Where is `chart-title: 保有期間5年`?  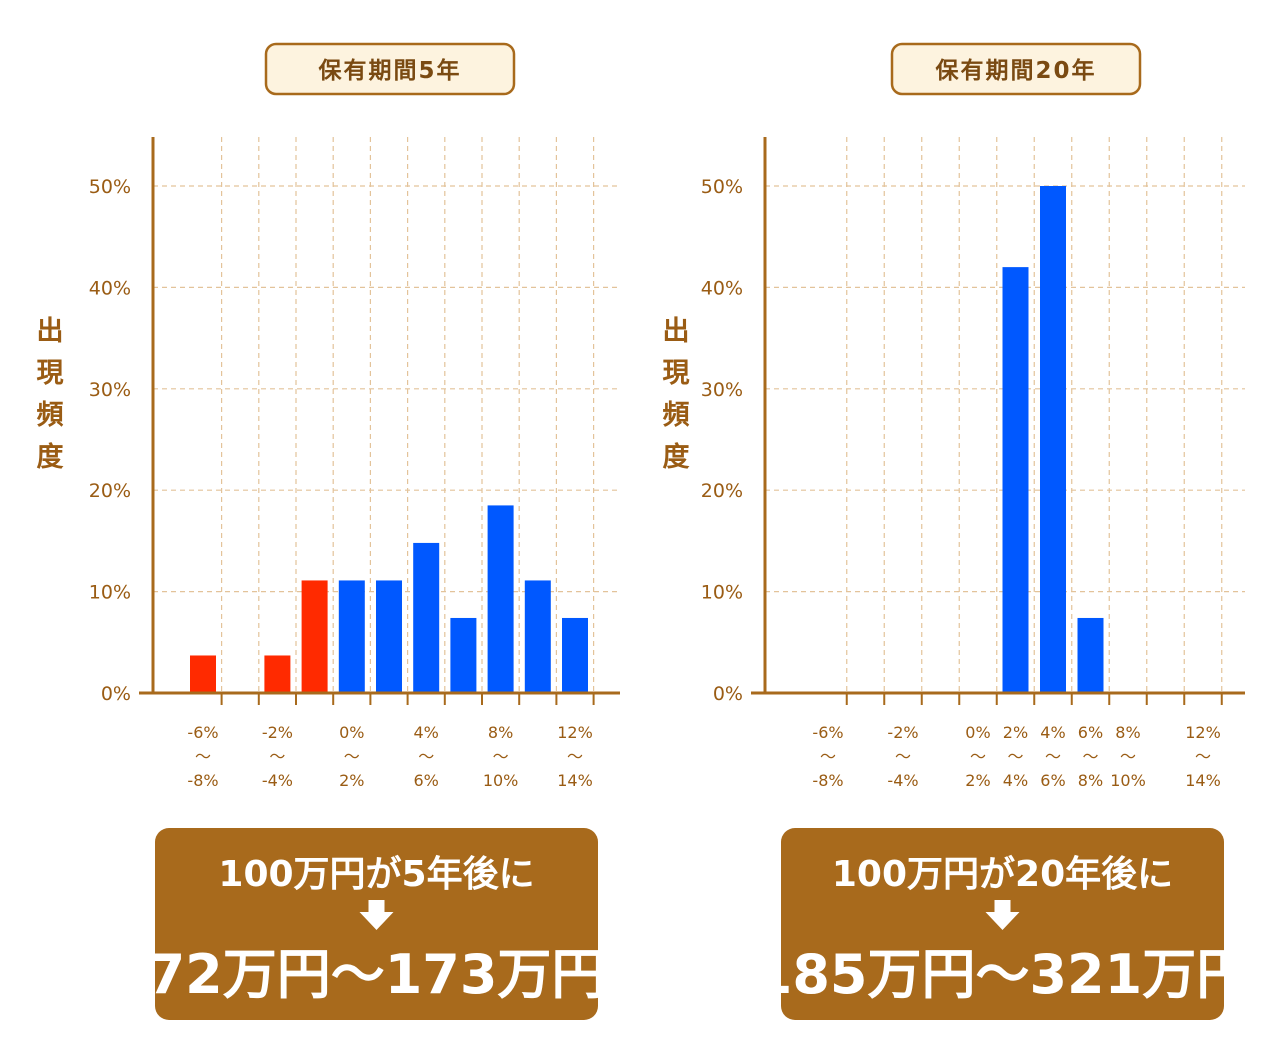 chart-title: 保有期間5年 is located at coordinates (389, 70).